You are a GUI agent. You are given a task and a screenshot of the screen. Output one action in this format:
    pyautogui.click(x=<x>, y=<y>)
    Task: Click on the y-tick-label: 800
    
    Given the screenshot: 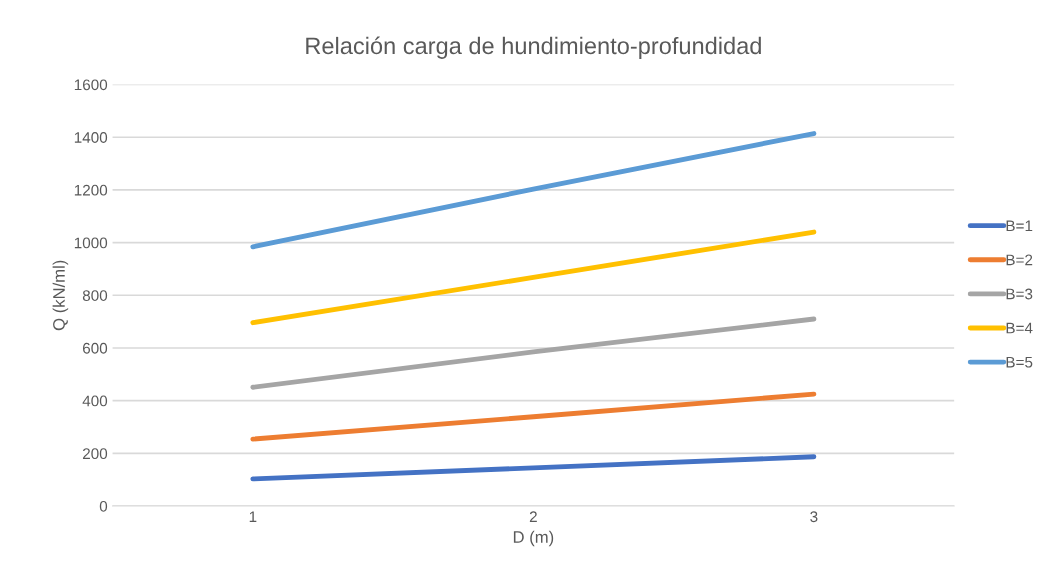 What is the action you would take?
    pyautogui.click(x=95, y=295)
    